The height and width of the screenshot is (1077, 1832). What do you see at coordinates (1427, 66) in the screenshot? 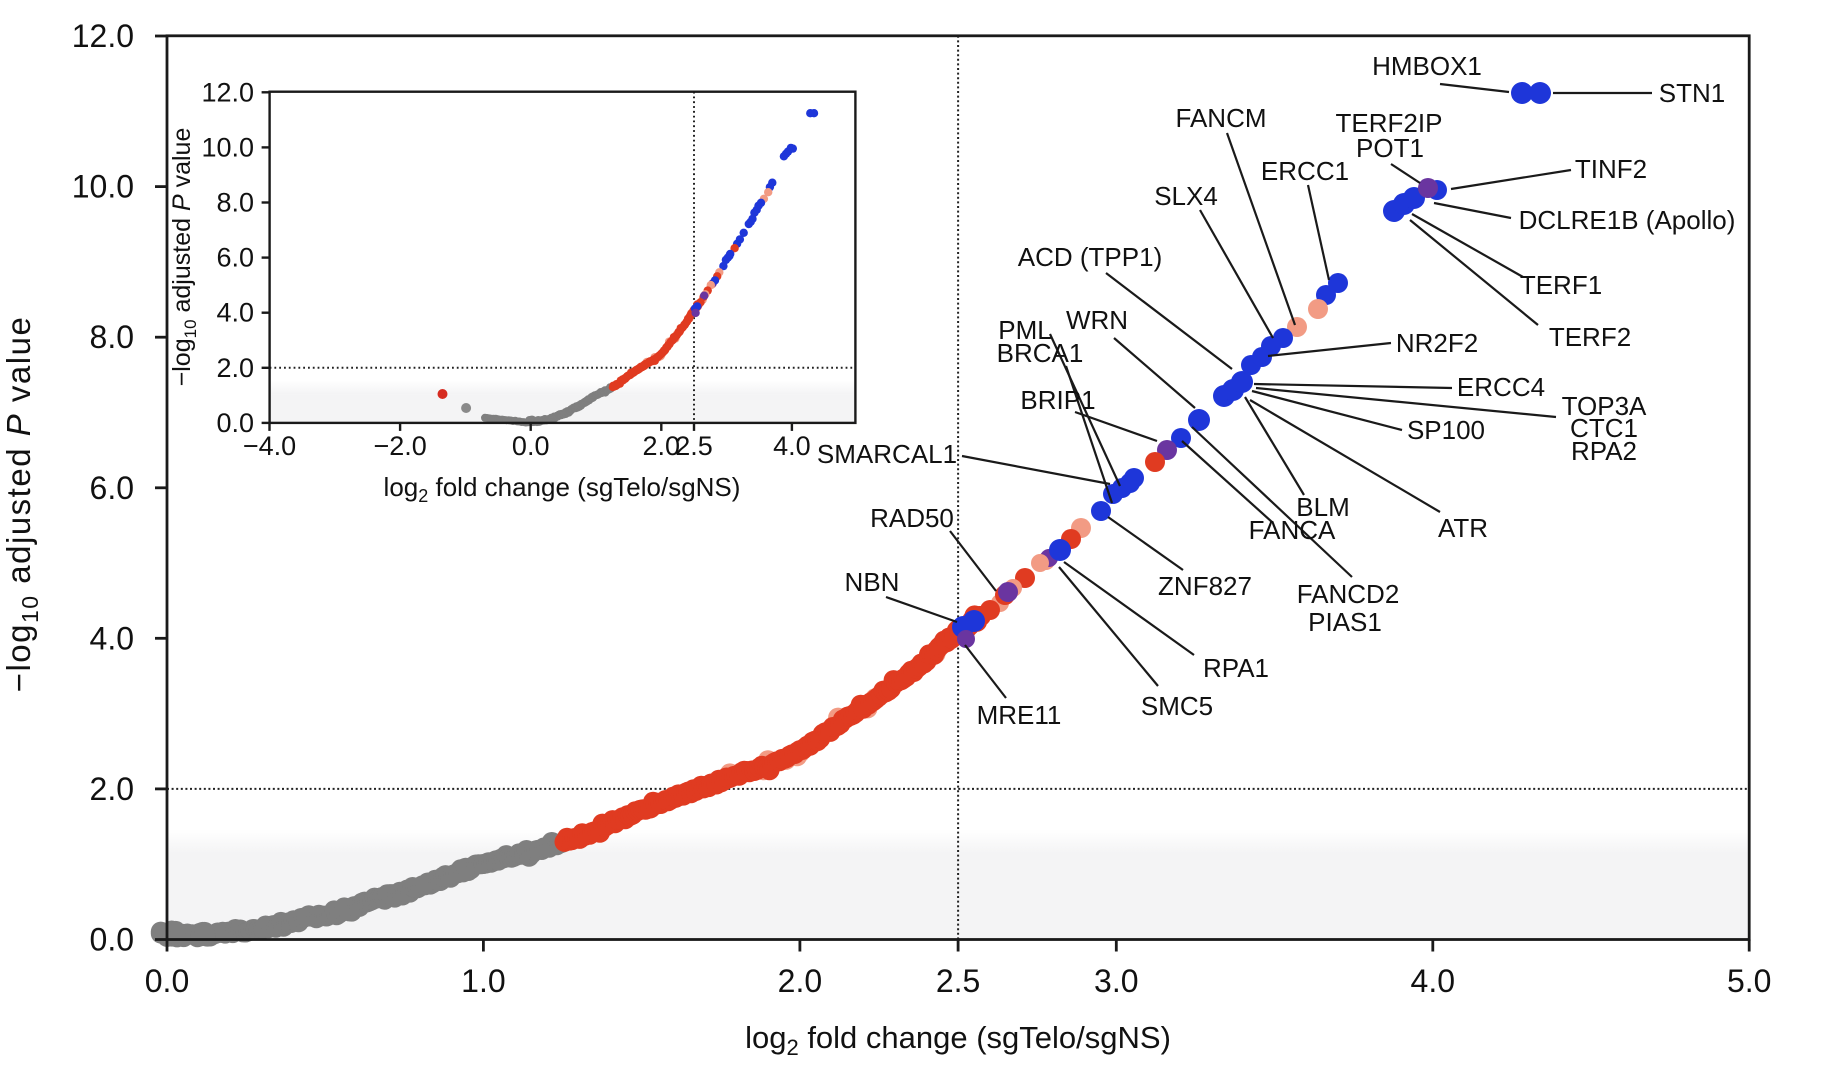
I see `svg-text: HMBOX1` at bounding box center [1427, 66].